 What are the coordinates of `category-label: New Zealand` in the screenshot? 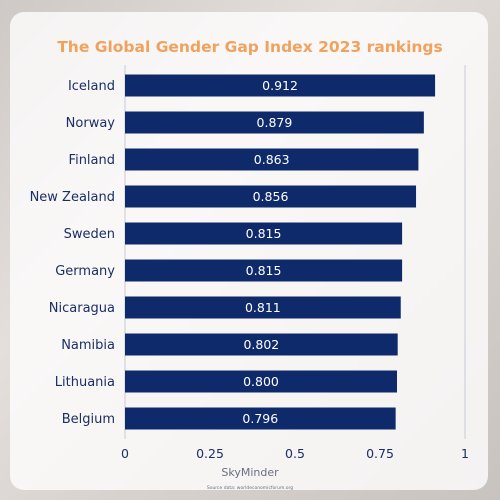 It's located at (72, 197).